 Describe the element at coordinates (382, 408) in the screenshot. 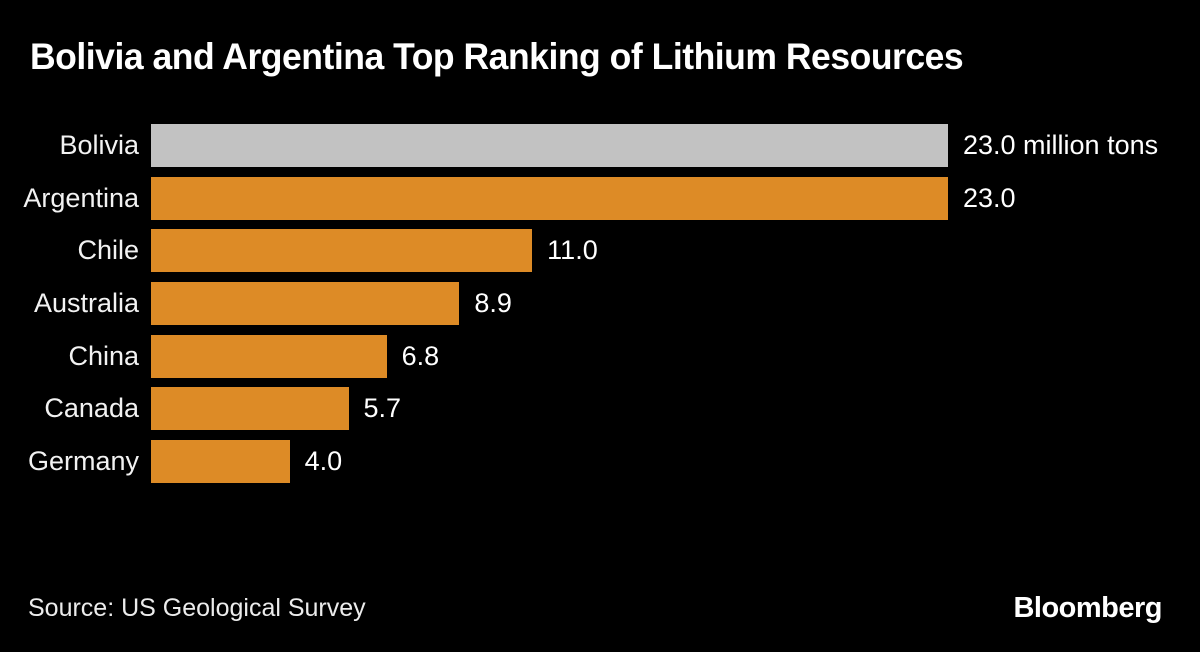

I see `value-label-canada: 5.7` at that location.